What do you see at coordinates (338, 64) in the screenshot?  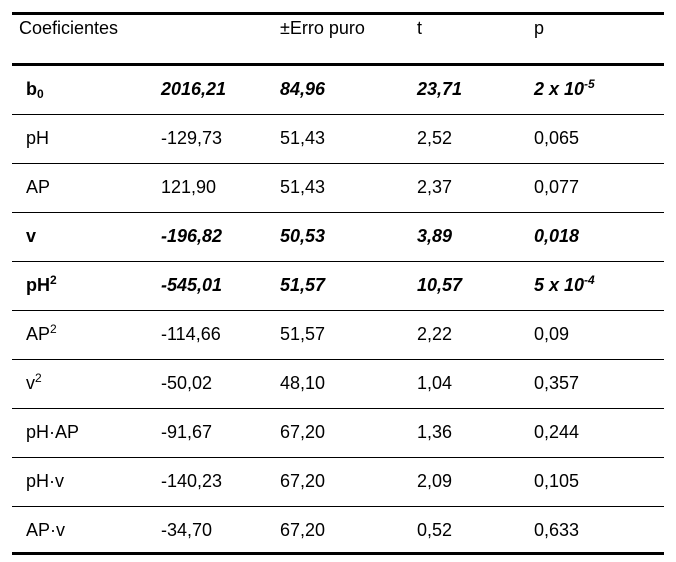 I see `header-rule` at bounding box center [338, 64].